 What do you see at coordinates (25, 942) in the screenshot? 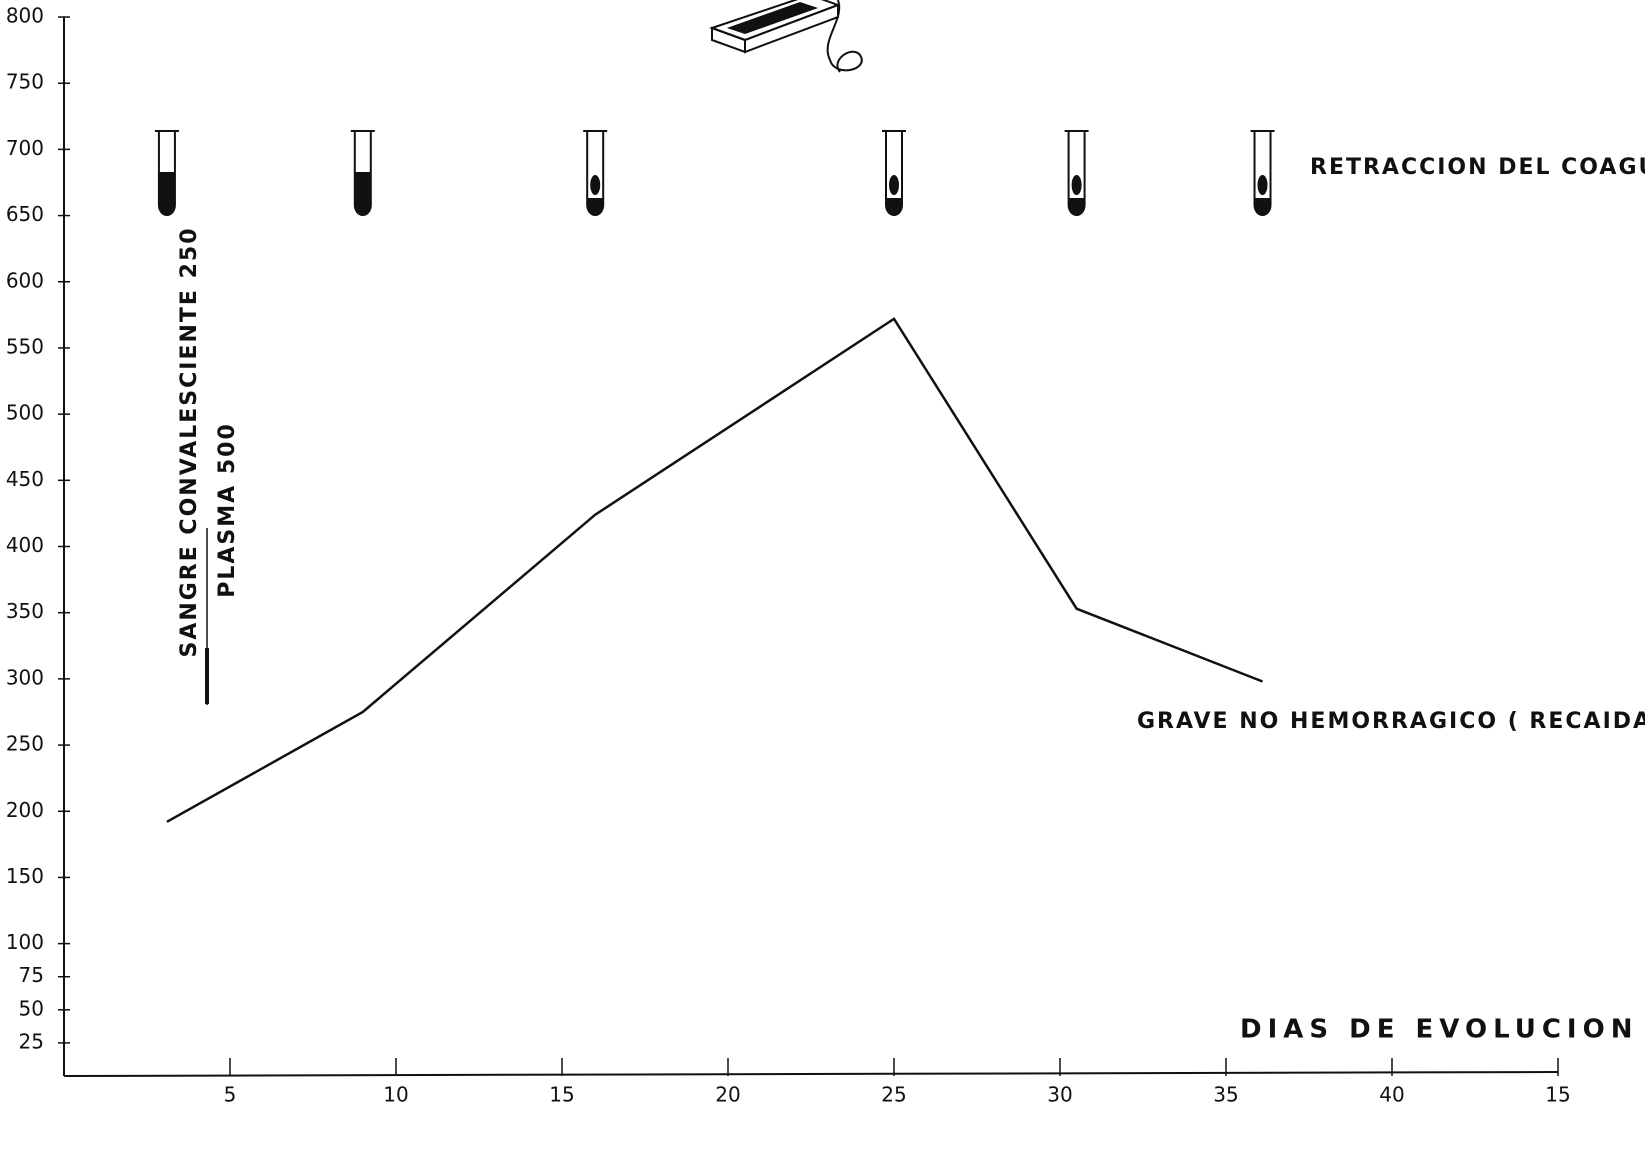
I see `y-tick-label: 100` at bounding box center [25, 942].